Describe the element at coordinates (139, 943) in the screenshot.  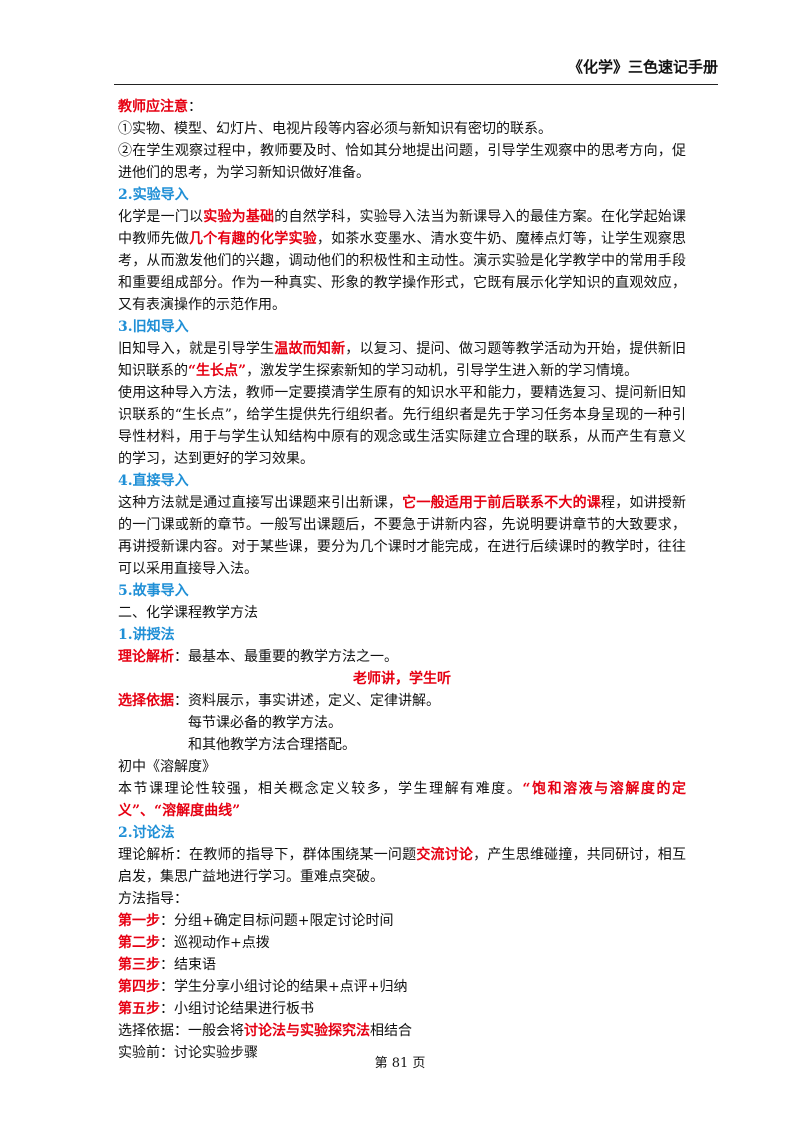
I see `highlight-text: 第二步` at that location.